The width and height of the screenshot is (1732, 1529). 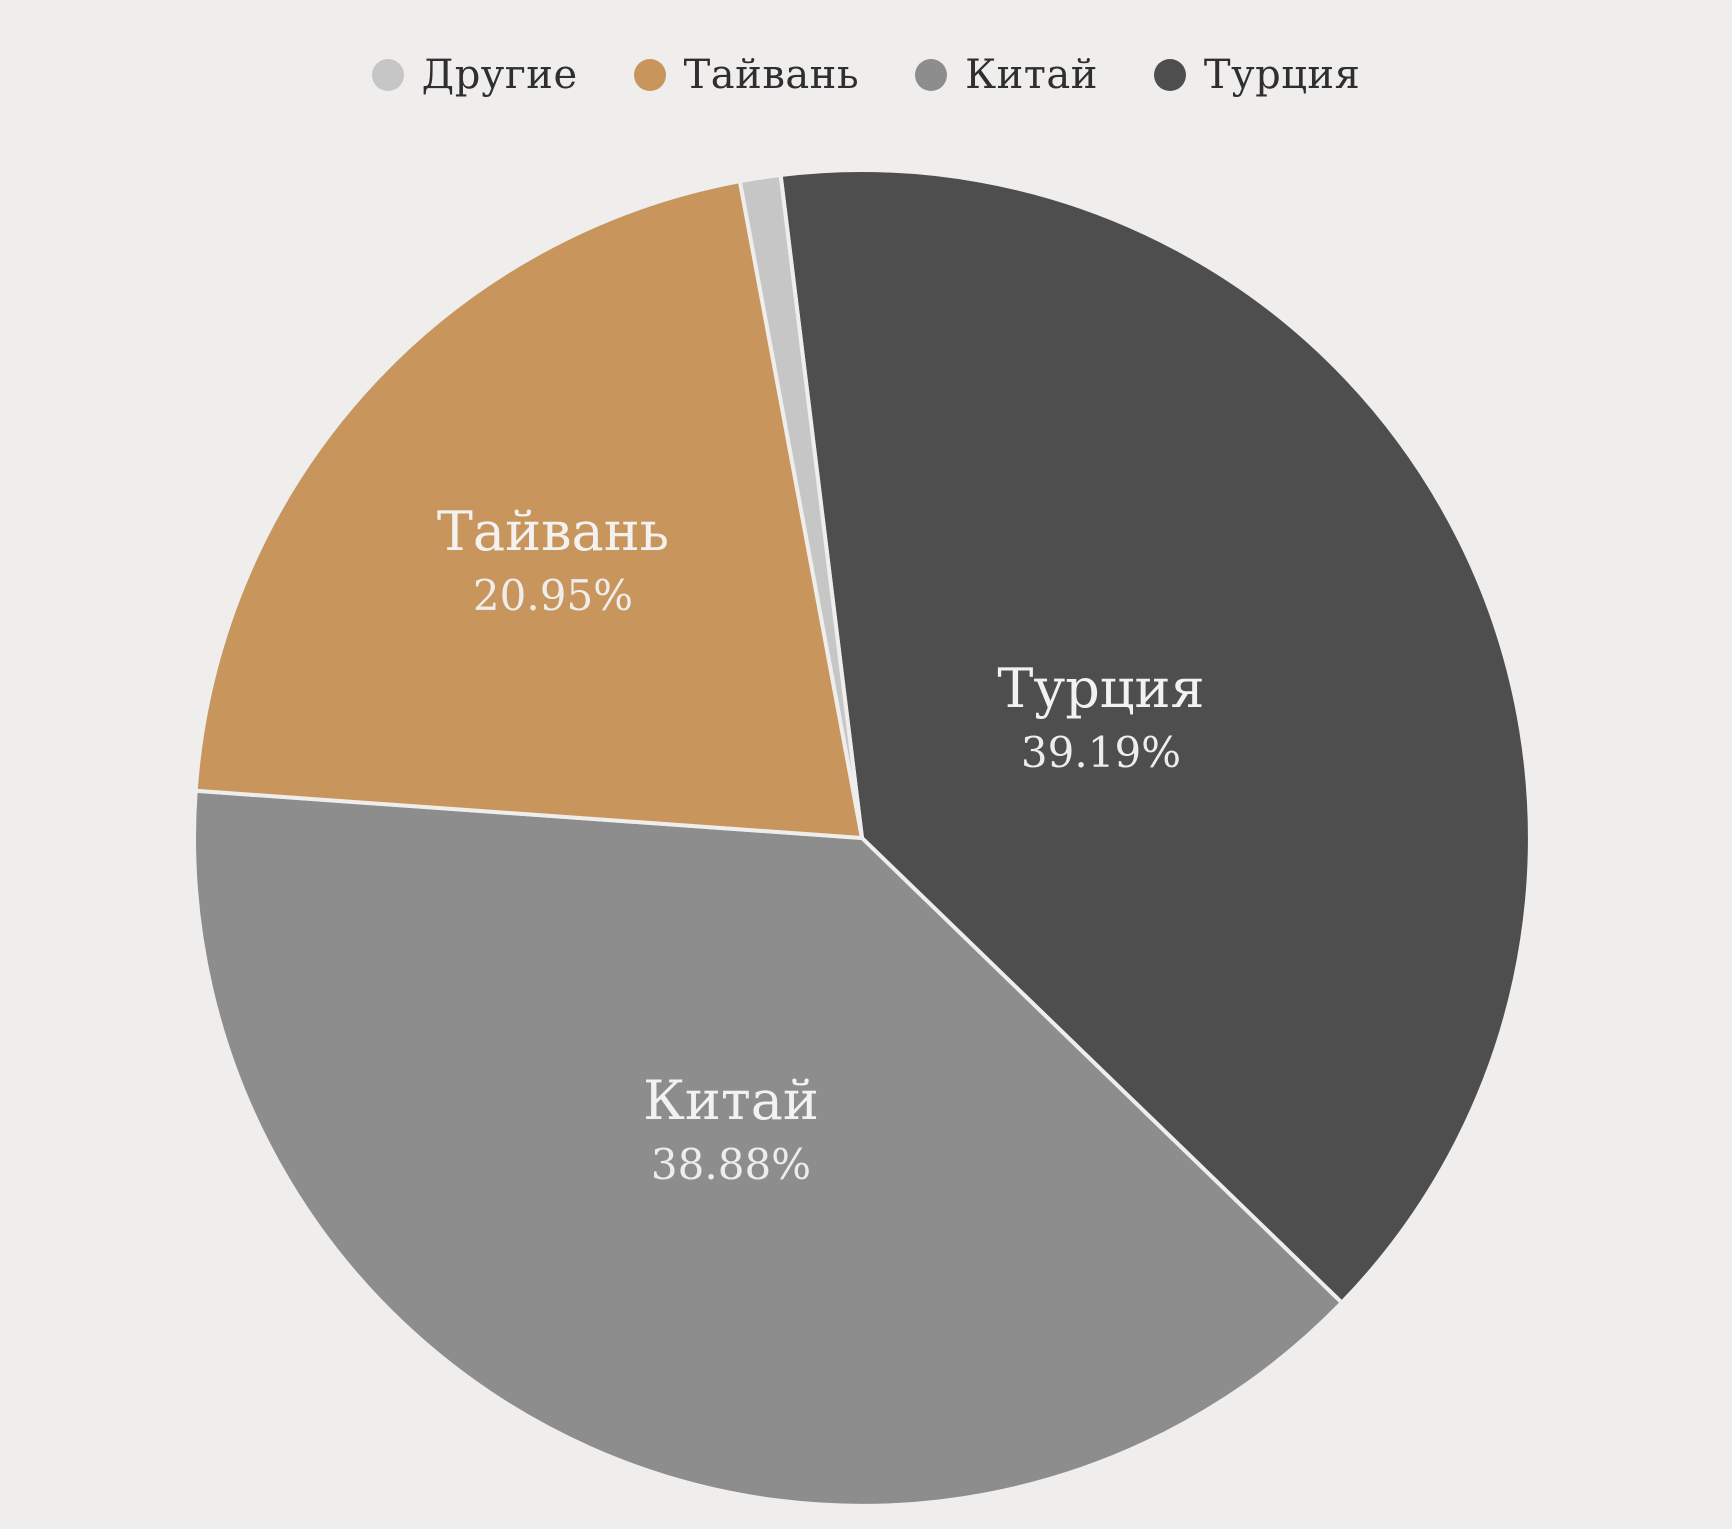 I want to click on slice-label: Тайвань, so click(x=553, y=531).